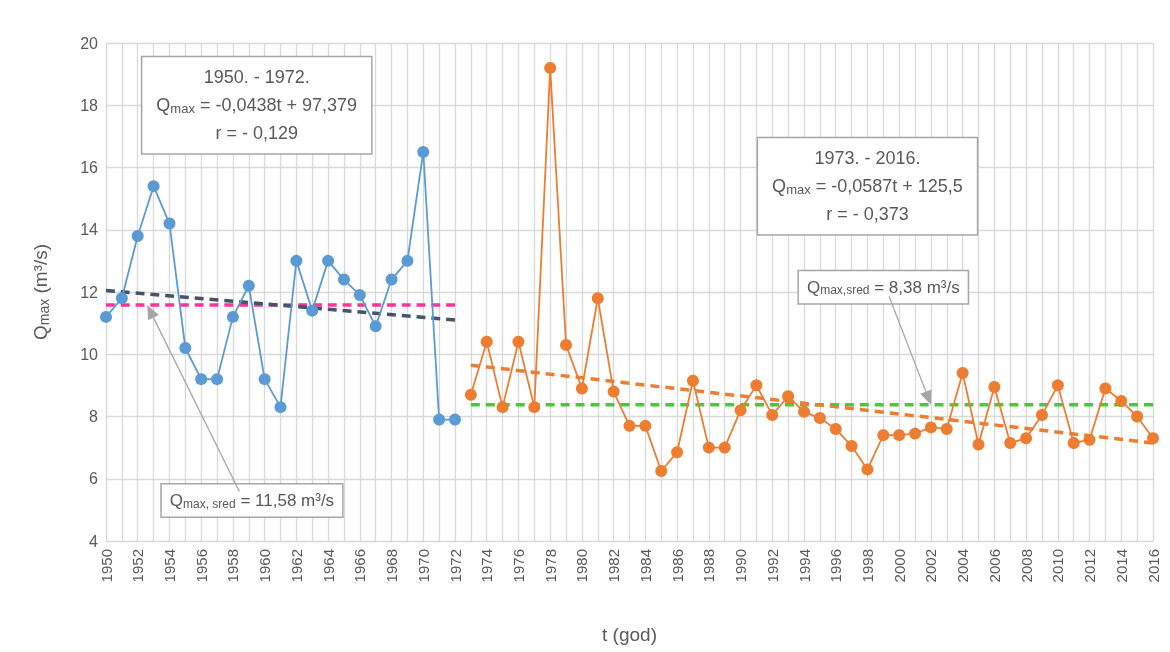  I want to click on annotation: Qmax, sred = 11,58 m³/s, so click(252, 501).